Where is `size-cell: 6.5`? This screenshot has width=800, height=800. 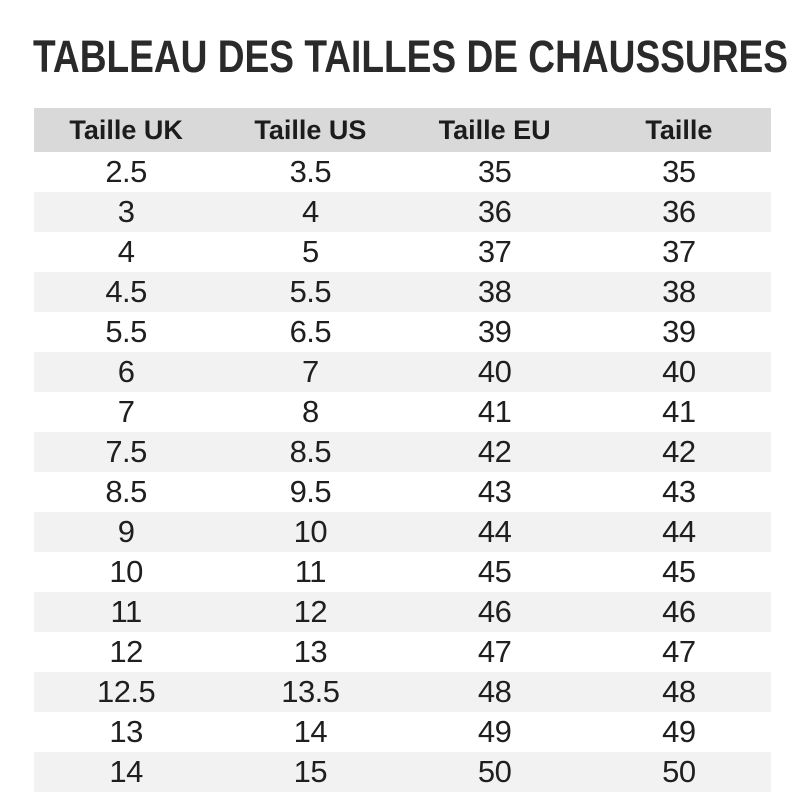 size-cell: 6.5 is located at coordinates (310, 331).